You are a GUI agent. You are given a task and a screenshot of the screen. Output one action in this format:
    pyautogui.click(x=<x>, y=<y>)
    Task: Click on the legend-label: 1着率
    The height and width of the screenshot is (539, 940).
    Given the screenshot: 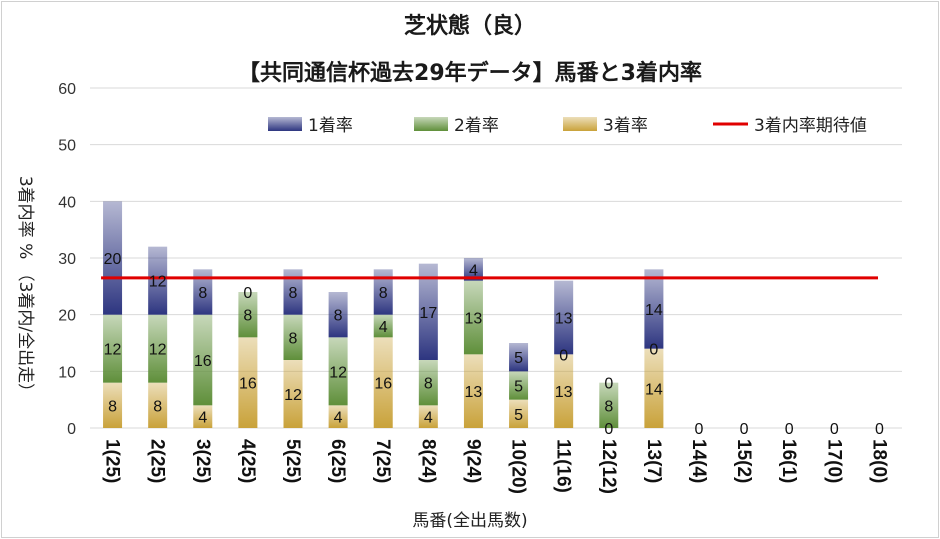 What is the action you would take?
    pyautogui.click(x=330, y=126)
    